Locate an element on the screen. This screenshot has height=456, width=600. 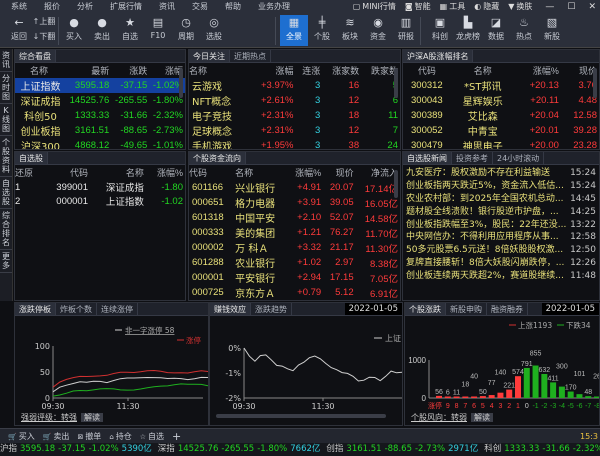
menu-right-item: ◙ 智能 is located at coordinates (418, 6).